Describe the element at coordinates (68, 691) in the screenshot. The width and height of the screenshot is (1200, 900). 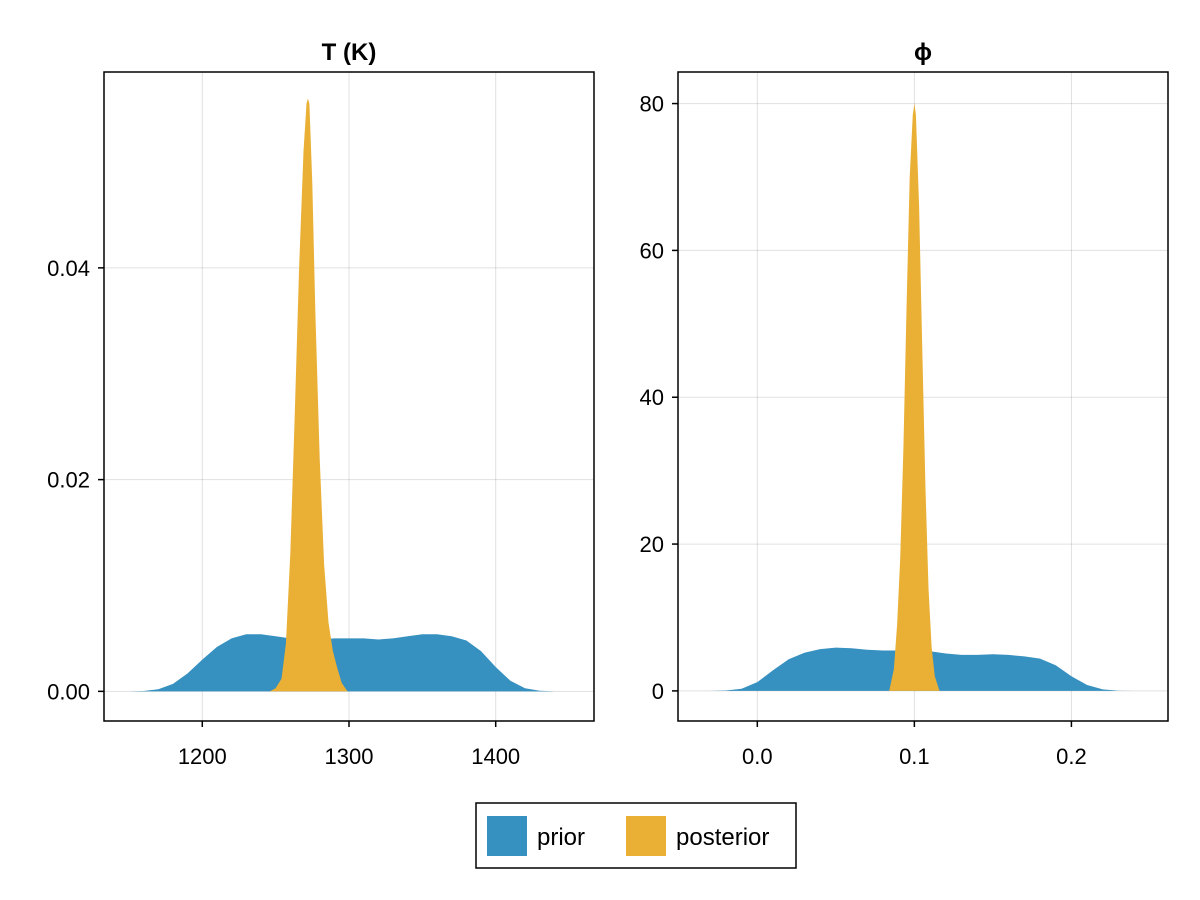
I see `y-tick-label: 0.00` at that location.